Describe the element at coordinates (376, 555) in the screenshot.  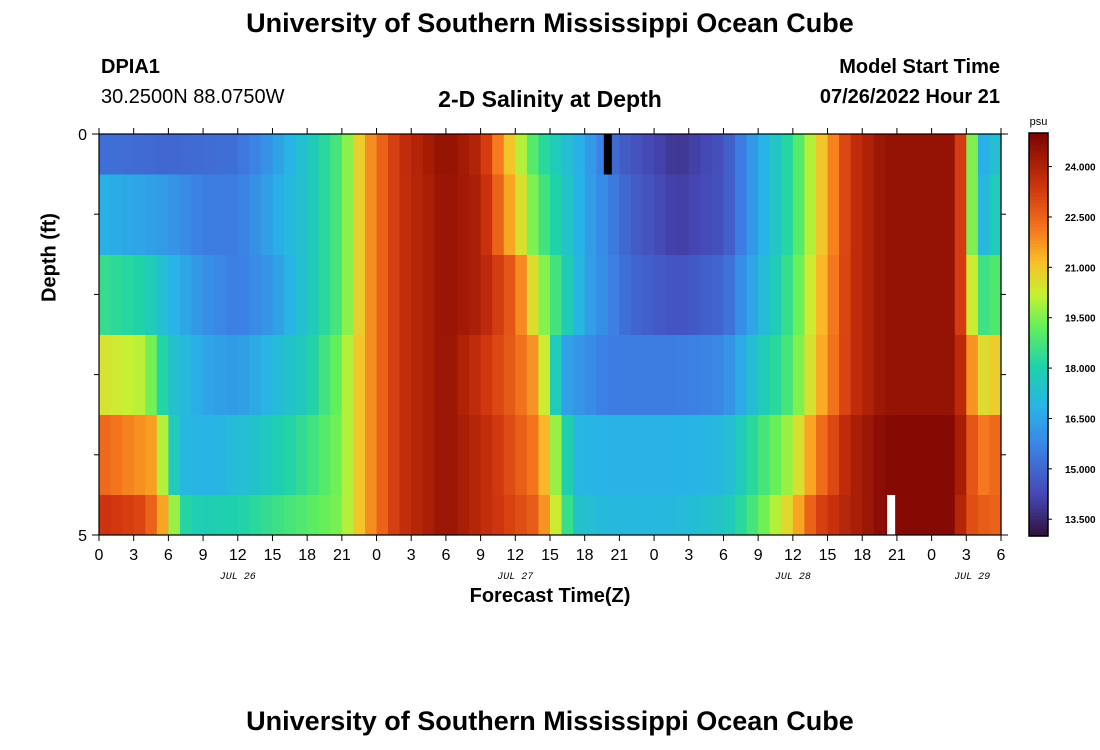
I see `x-tick-label: 0` at that location.